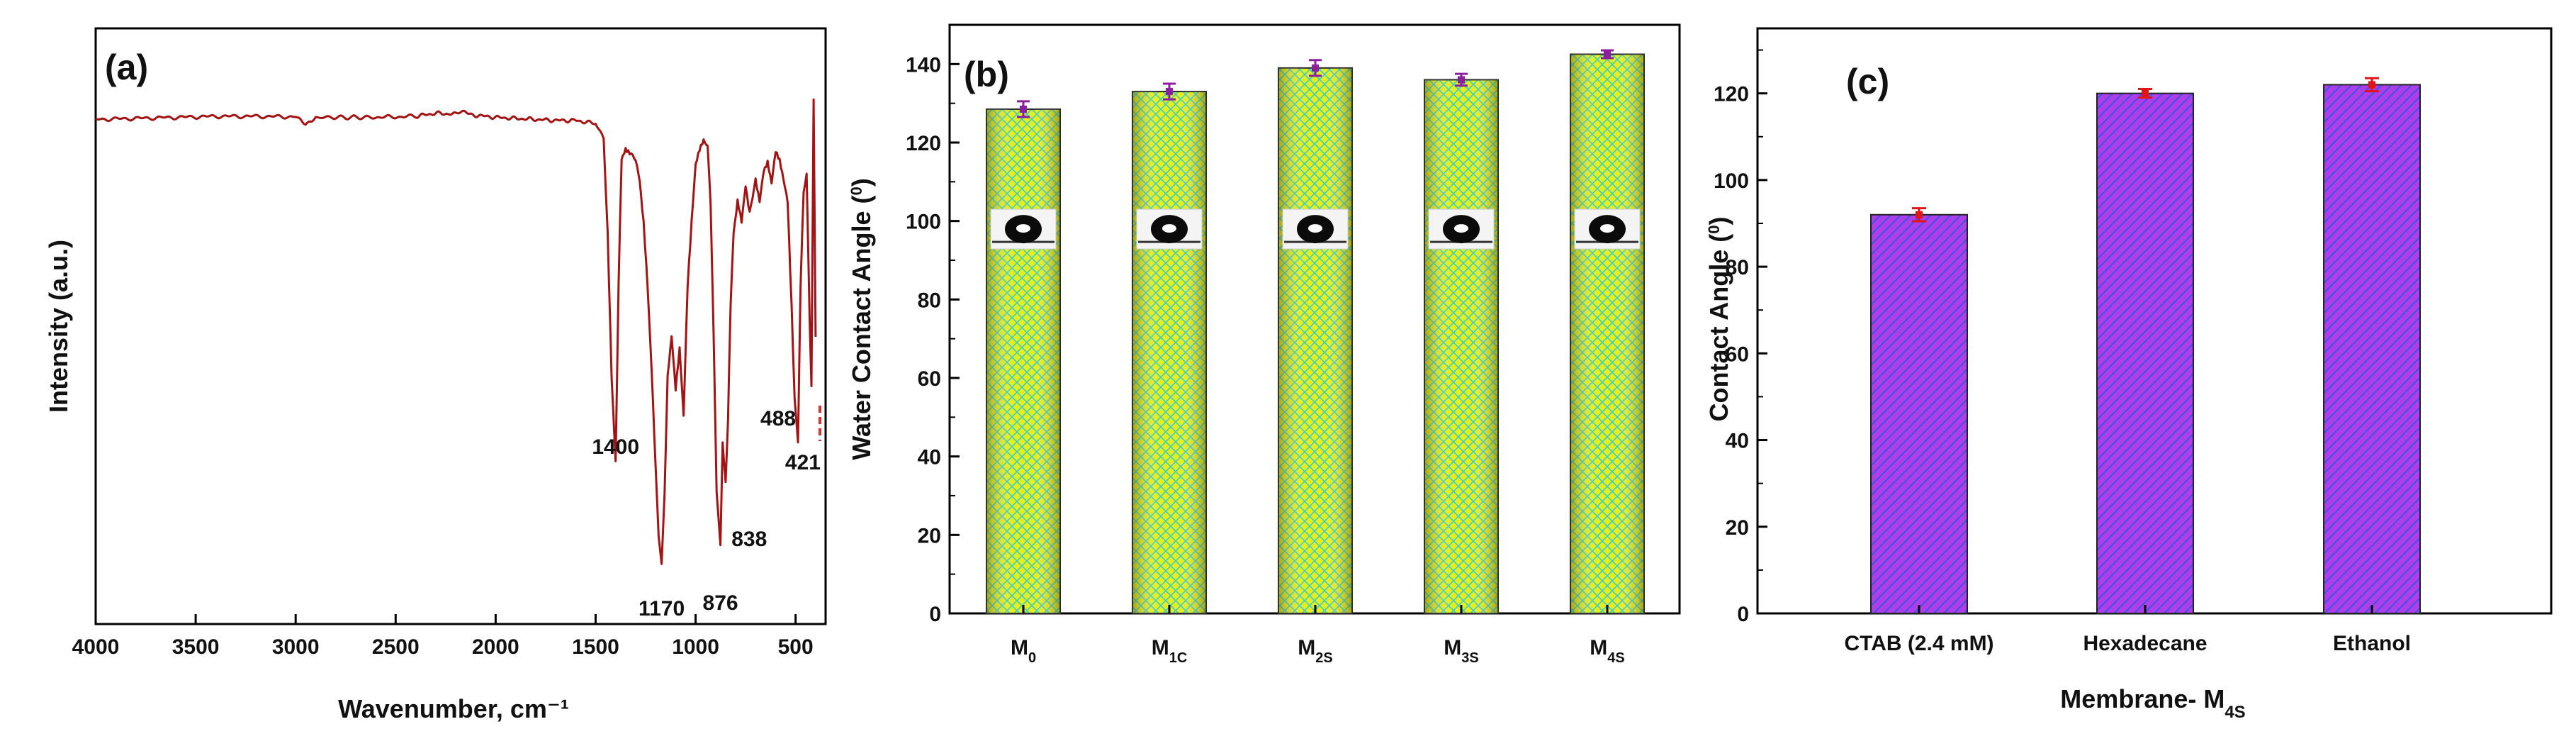 Image resolution: width=2576 pixels, height=746 pixels. Describe the element at coordinates (96, 647) in the screenshot. I see `panel-a-x-tick-label: 4000` at that location.